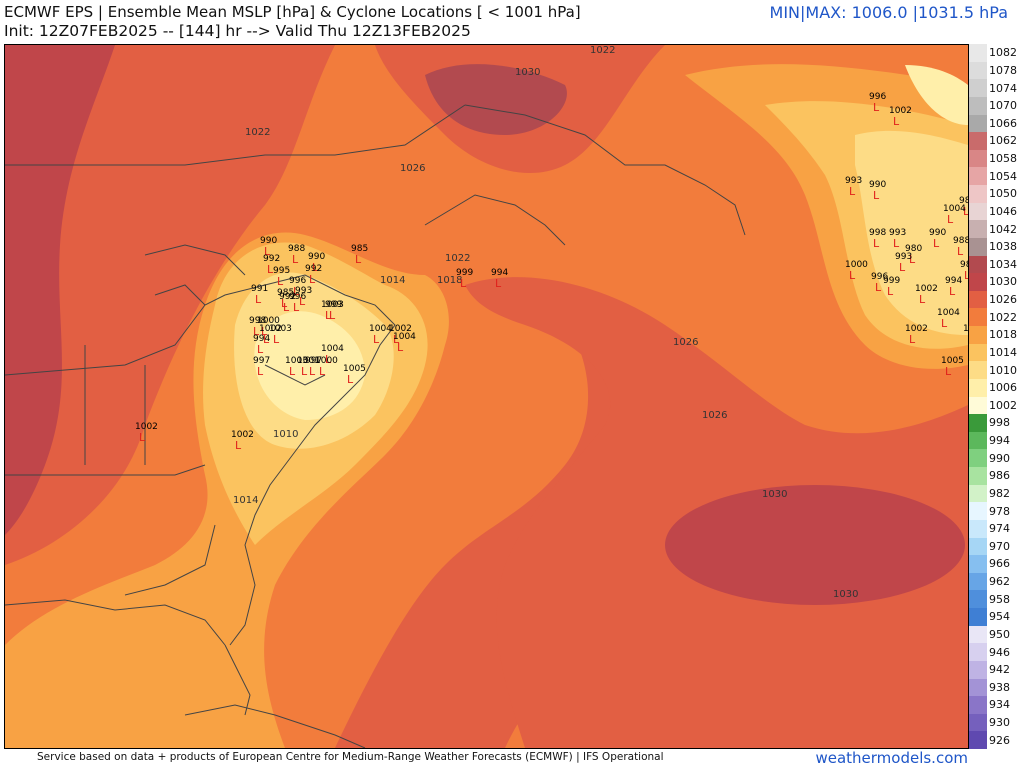  I want to click on colorbar-label: 1002, so click(1003, 405).